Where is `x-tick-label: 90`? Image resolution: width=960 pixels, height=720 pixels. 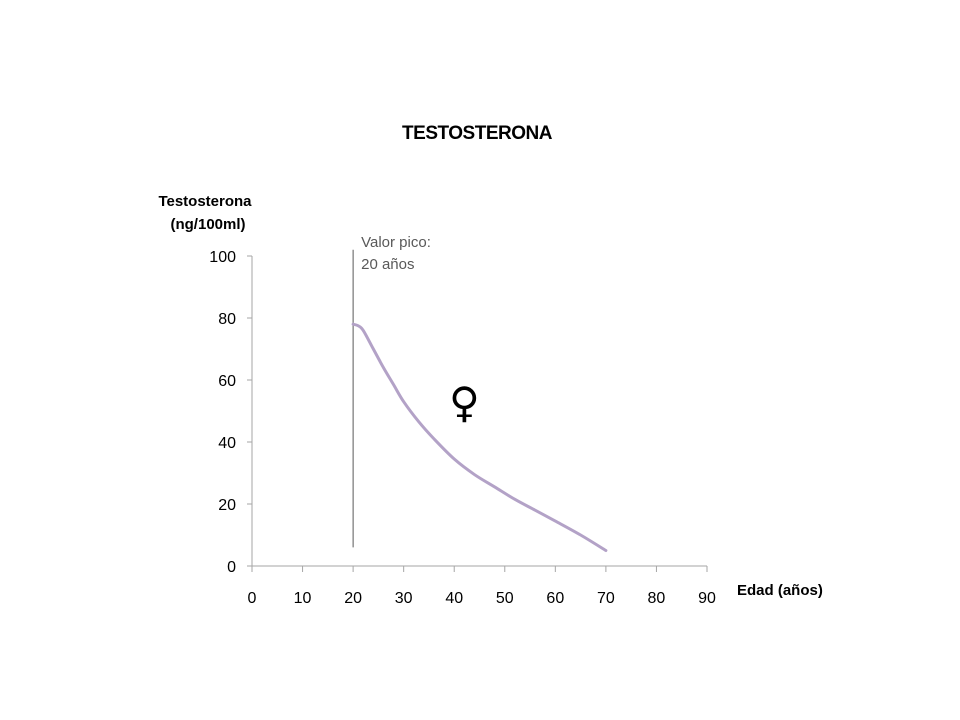
x-tick-label: 90 is located at coordinates (707, 598).